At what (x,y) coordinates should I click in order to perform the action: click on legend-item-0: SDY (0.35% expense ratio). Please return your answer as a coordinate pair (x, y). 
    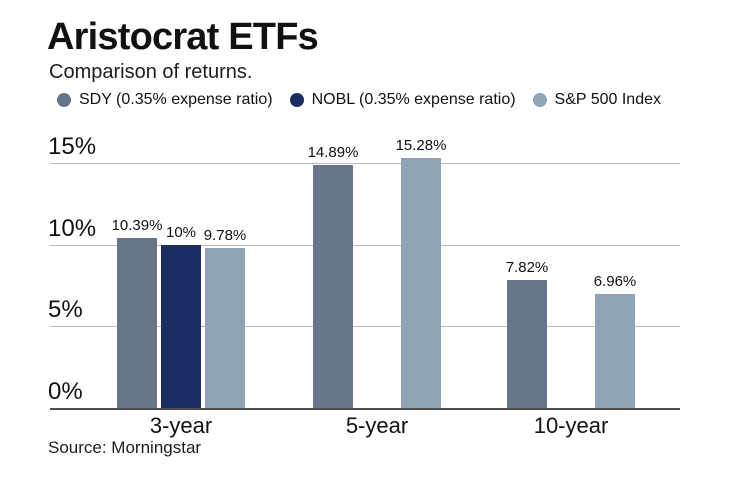
    Looking at the image, I should click on (165, 100).